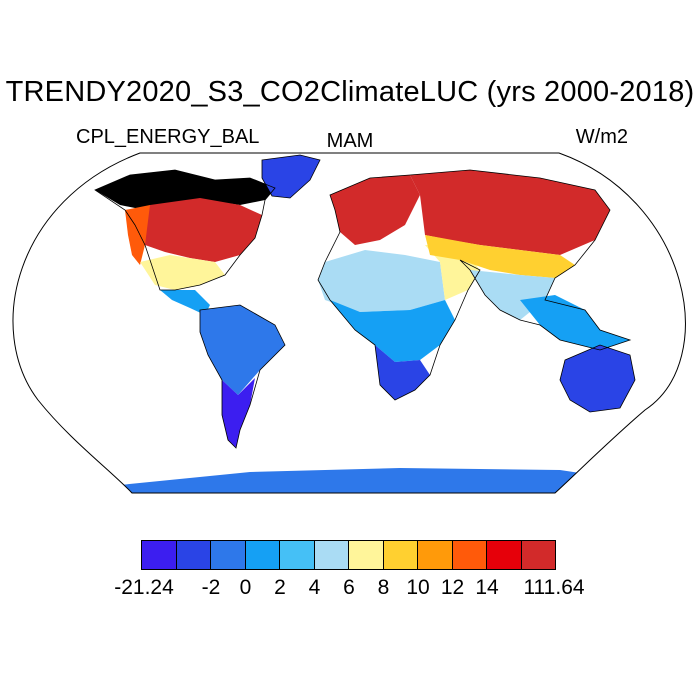 The image size is (700, 700). Describe the element at coordinates (575, 322) in the screenshot. I see `southeast-asia` at that location.